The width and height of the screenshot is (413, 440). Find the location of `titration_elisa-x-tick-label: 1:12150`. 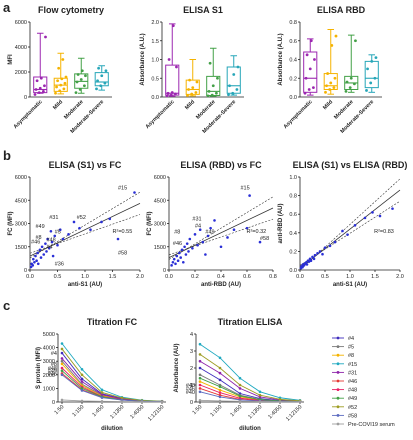

titration_elisa-x-tick-label: 1:12150 is located at coordinates (294, 413).